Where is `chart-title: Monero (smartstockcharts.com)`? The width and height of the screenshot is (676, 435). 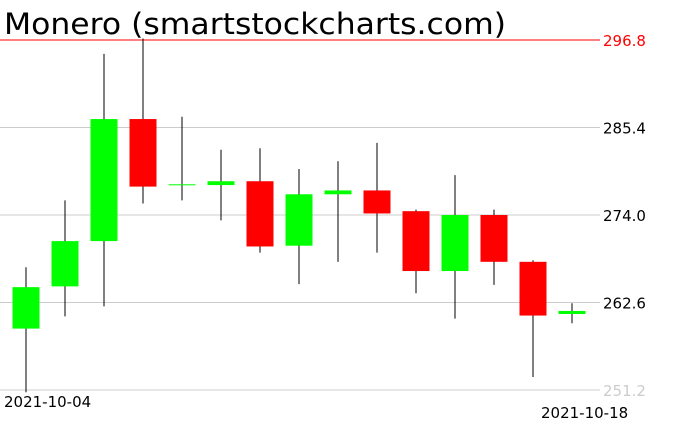
chart-title: Monero (smartstockcharts.com) is located at coordinates (255, 24).